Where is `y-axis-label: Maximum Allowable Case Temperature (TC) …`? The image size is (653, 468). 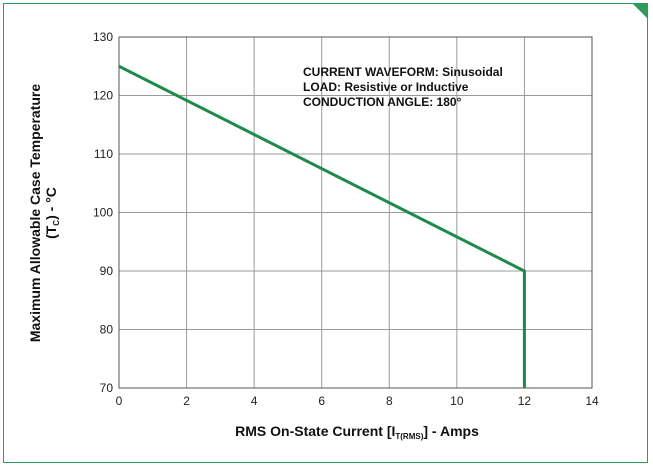
y-axis-label: Maximum Allowable Case Temperature (TC) … is located at coordinates (44, 213).